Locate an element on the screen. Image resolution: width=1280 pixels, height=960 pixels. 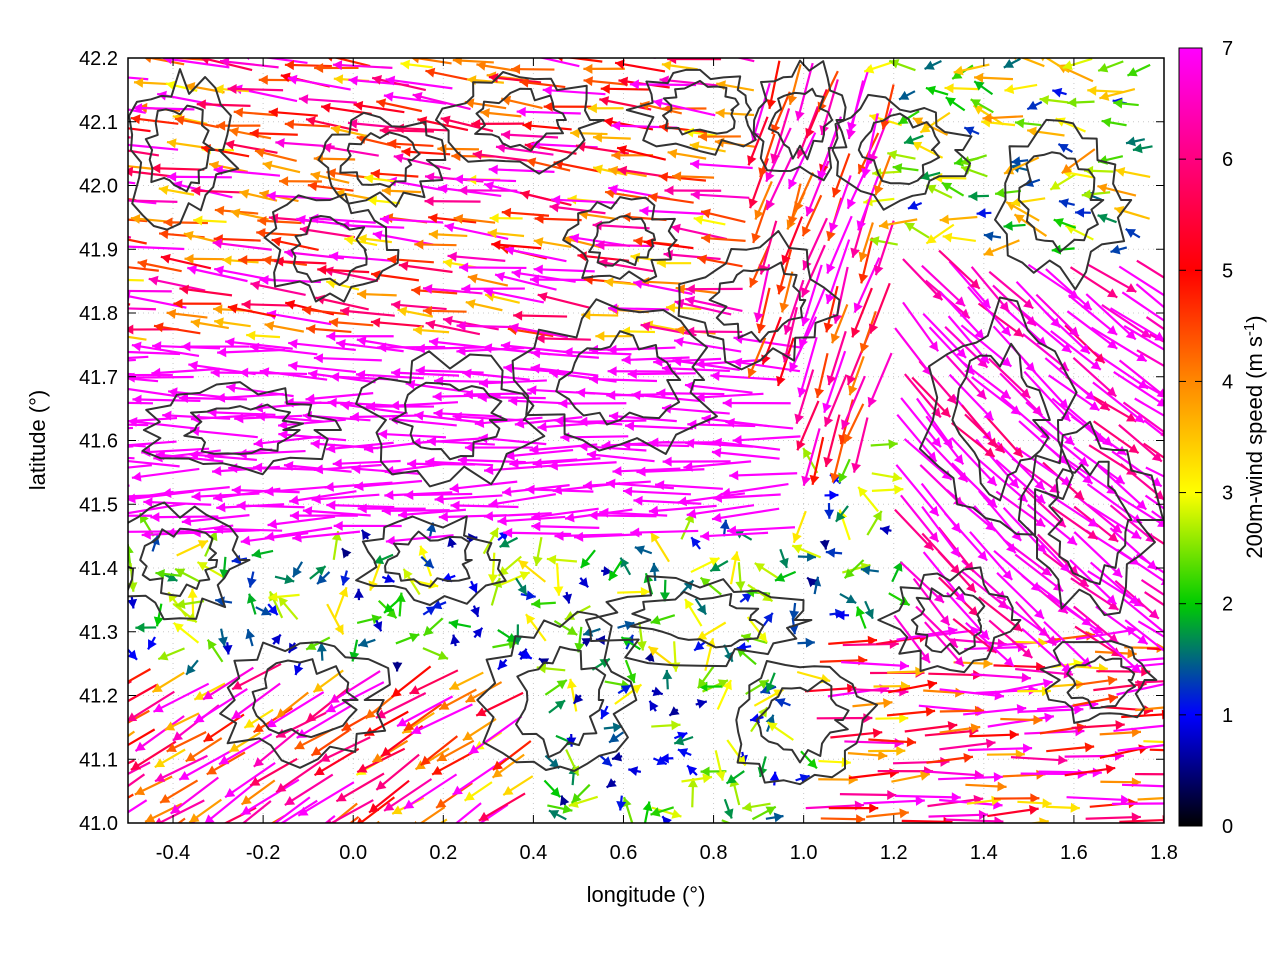
colorbar-tick-label: 1 is located at coordinates (1227, 716).